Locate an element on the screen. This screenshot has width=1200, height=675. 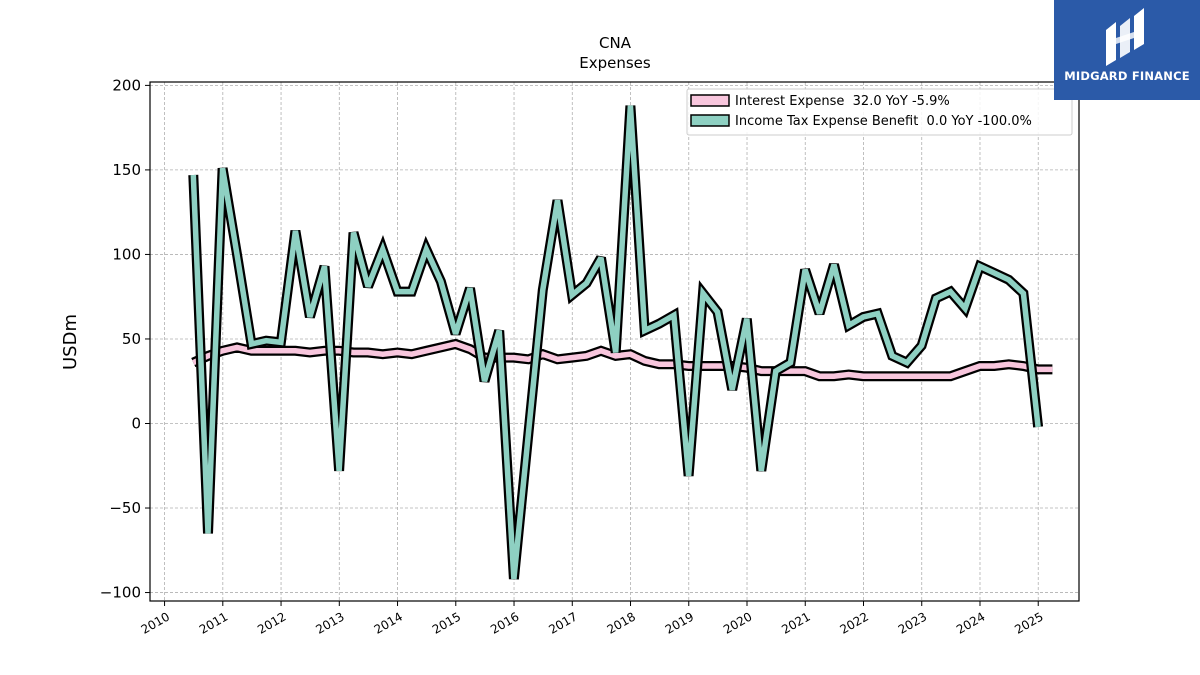
x-tick-label: 2018 is located at coordinates (621, 622).